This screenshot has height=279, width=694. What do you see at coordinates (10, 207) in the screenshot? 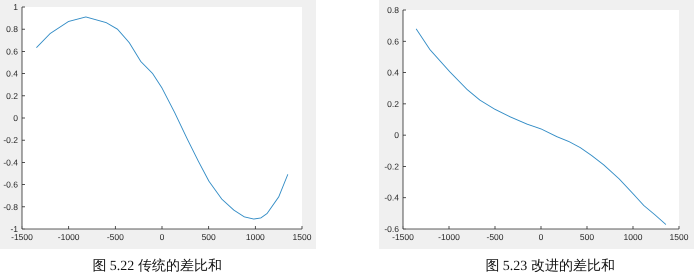
I see `y-tick-label: -0.8` at bounding box center [10, 207].